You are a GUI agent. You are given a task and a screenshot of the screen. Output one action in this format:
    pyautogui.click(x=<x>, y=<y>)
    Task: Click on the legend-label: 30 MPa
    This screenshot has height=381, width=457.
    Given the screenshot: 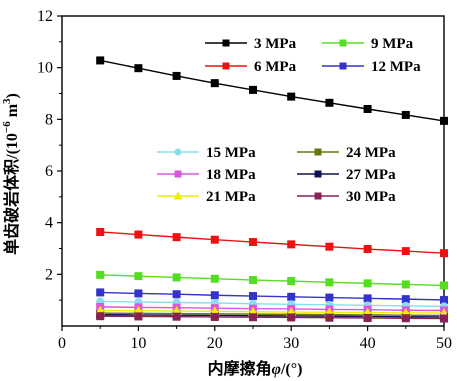 What is the action you would take?
    pyautogui.click(x=371, y=197)
    